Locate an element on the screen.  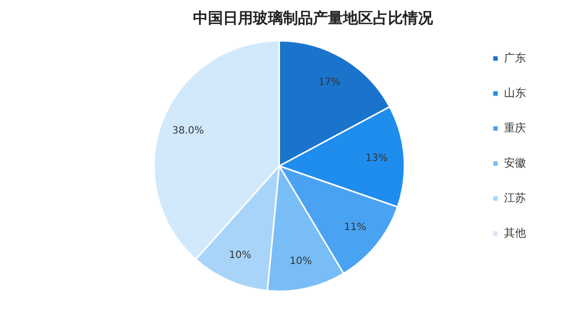
chart-title: 中国日用玻璃制品产量地区占比情况 is located at coordinates (313, 17).